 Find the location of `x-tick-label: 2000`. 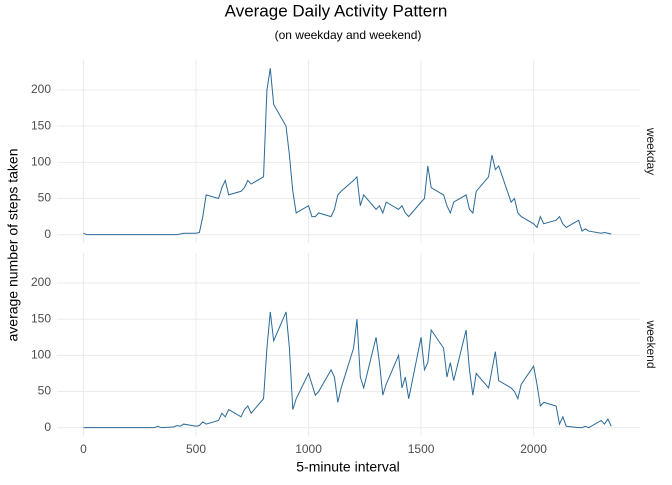

x-tick-label: 2000 is located at coordinates (533, 449).